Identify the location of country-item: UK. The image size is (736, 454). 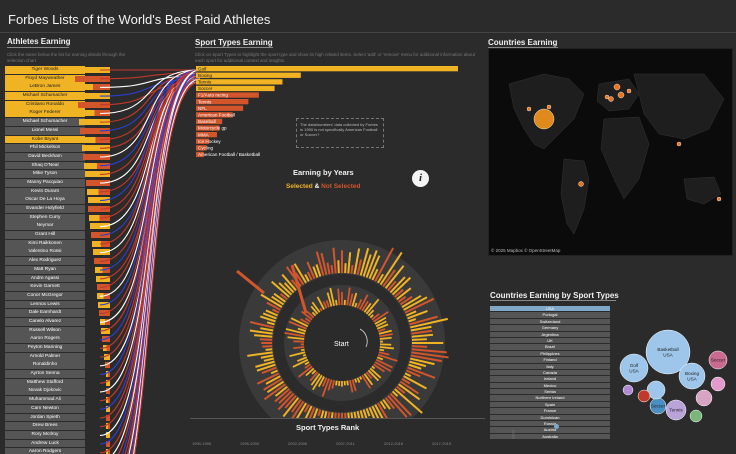
(550, 340).